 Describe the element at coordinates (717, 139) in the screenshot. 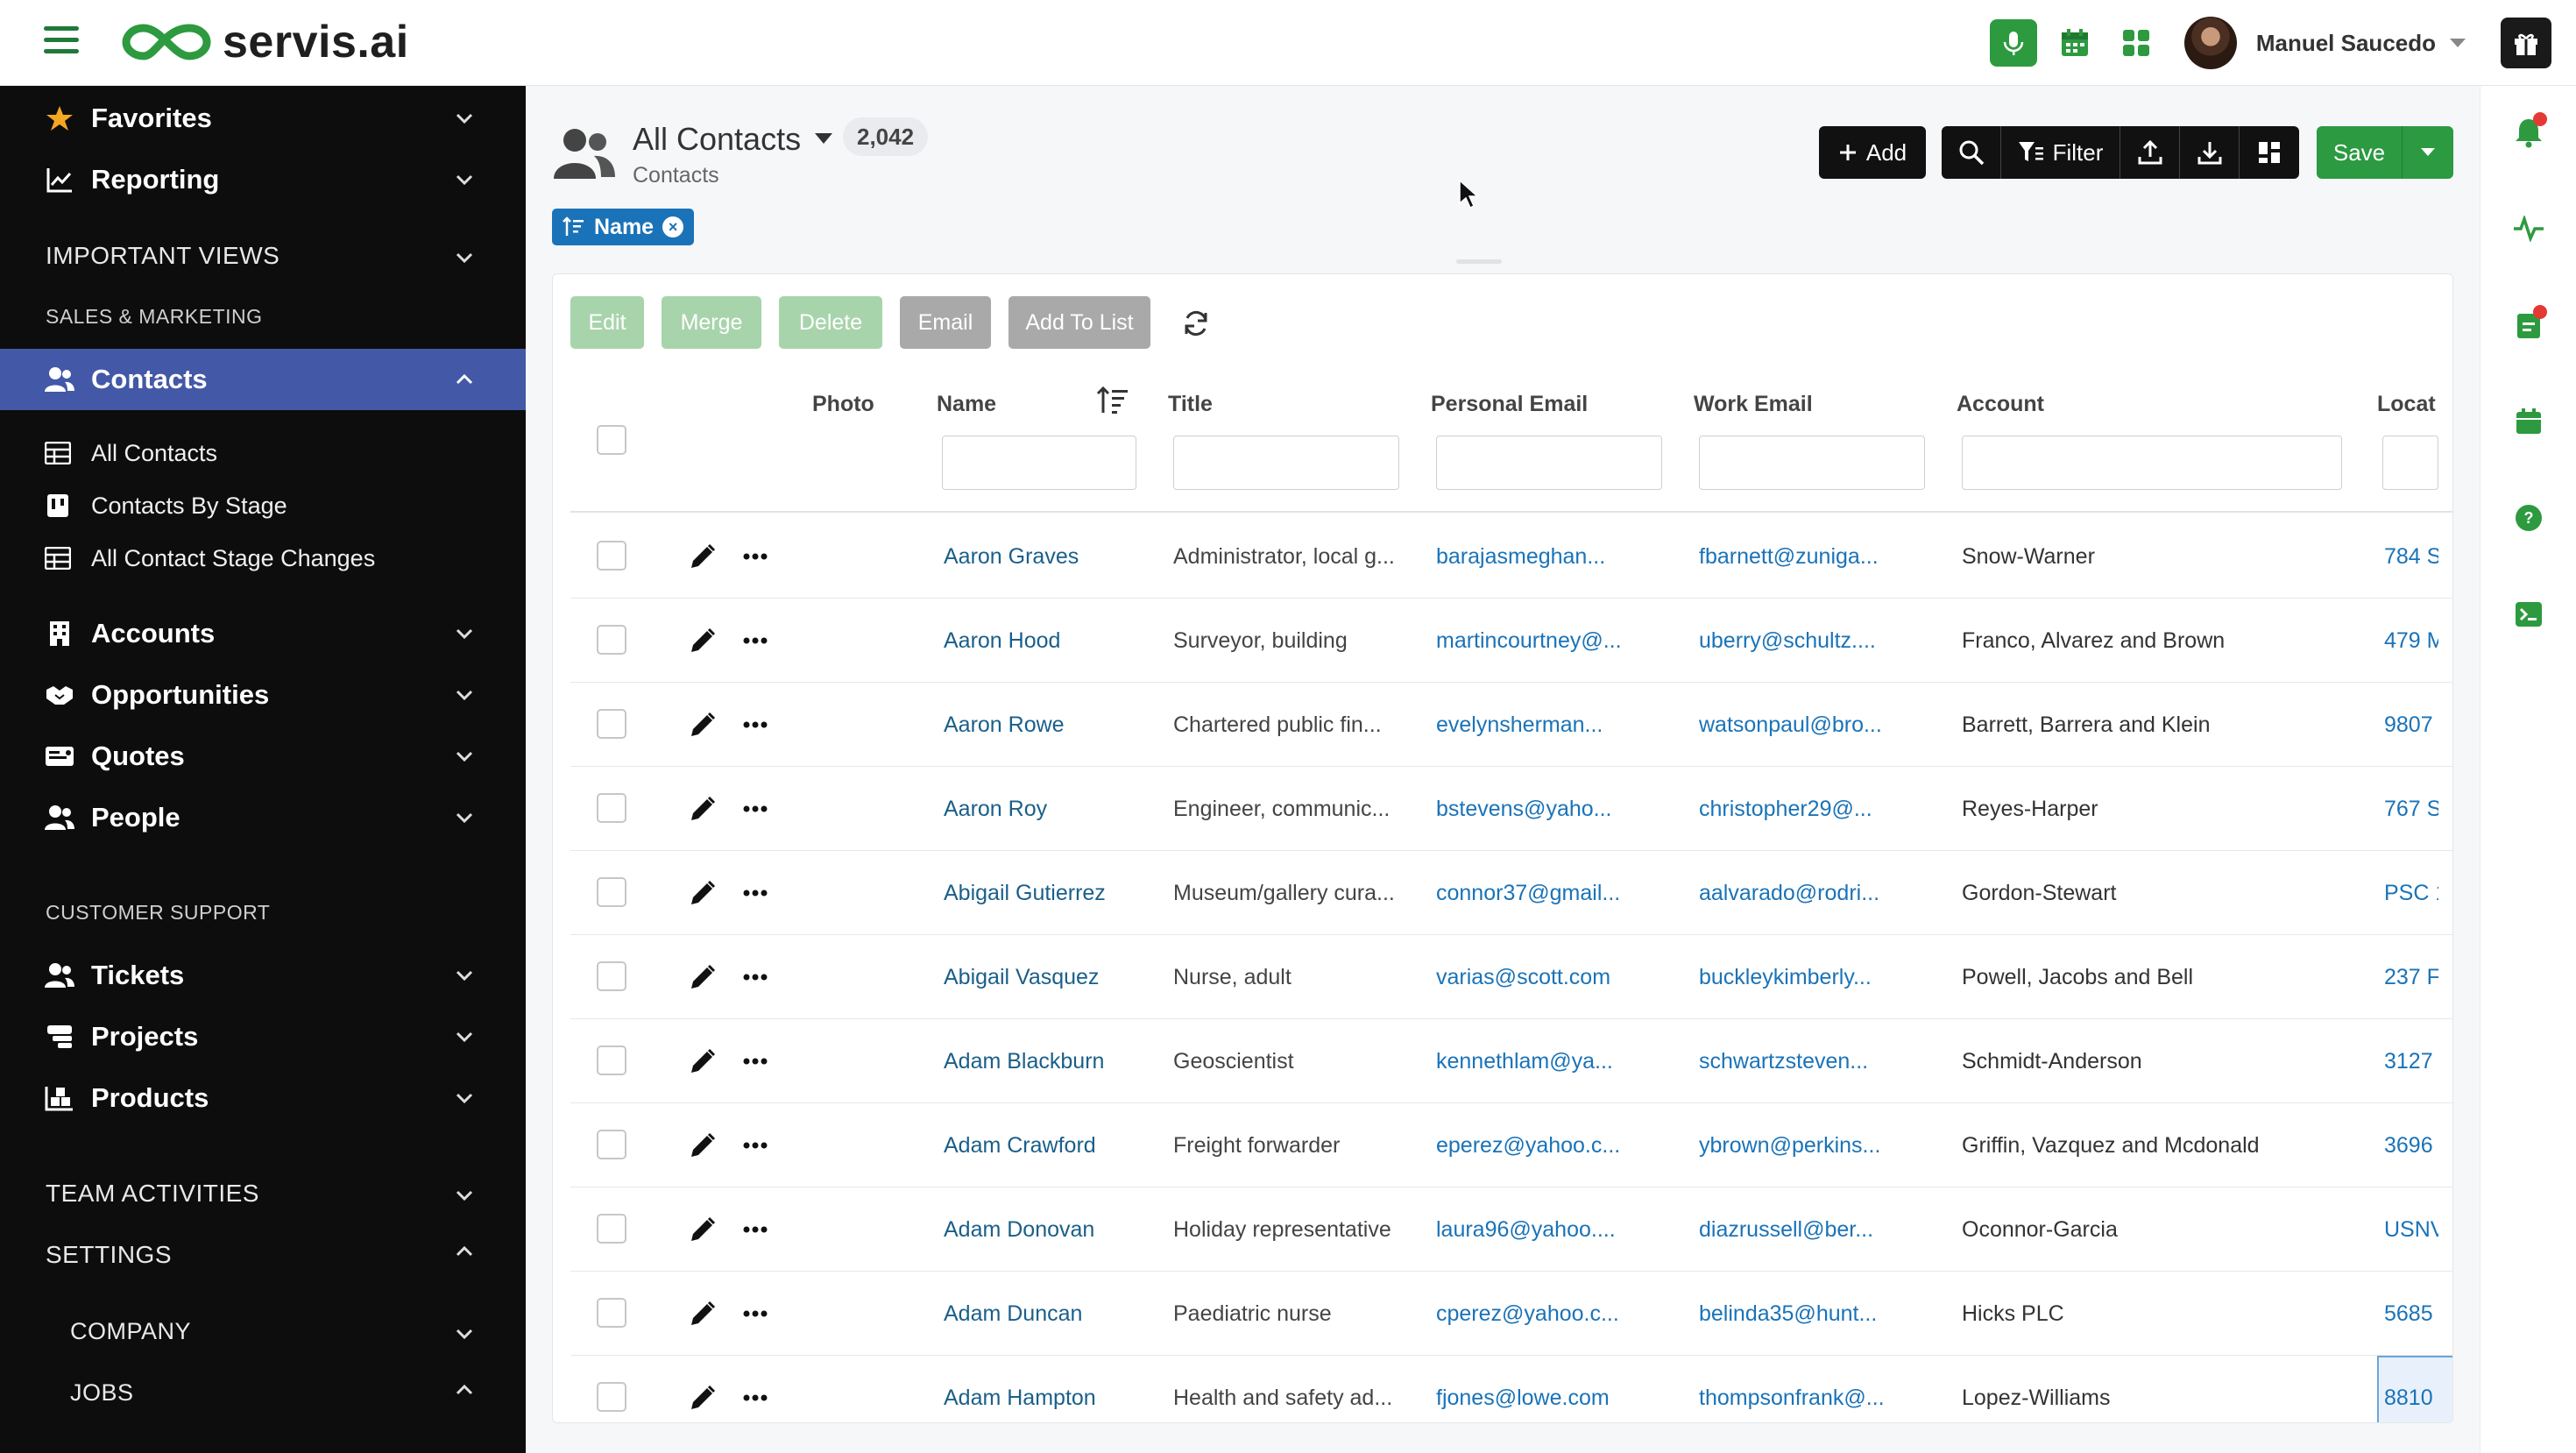

I see `view-title: All Contacts` at that location.